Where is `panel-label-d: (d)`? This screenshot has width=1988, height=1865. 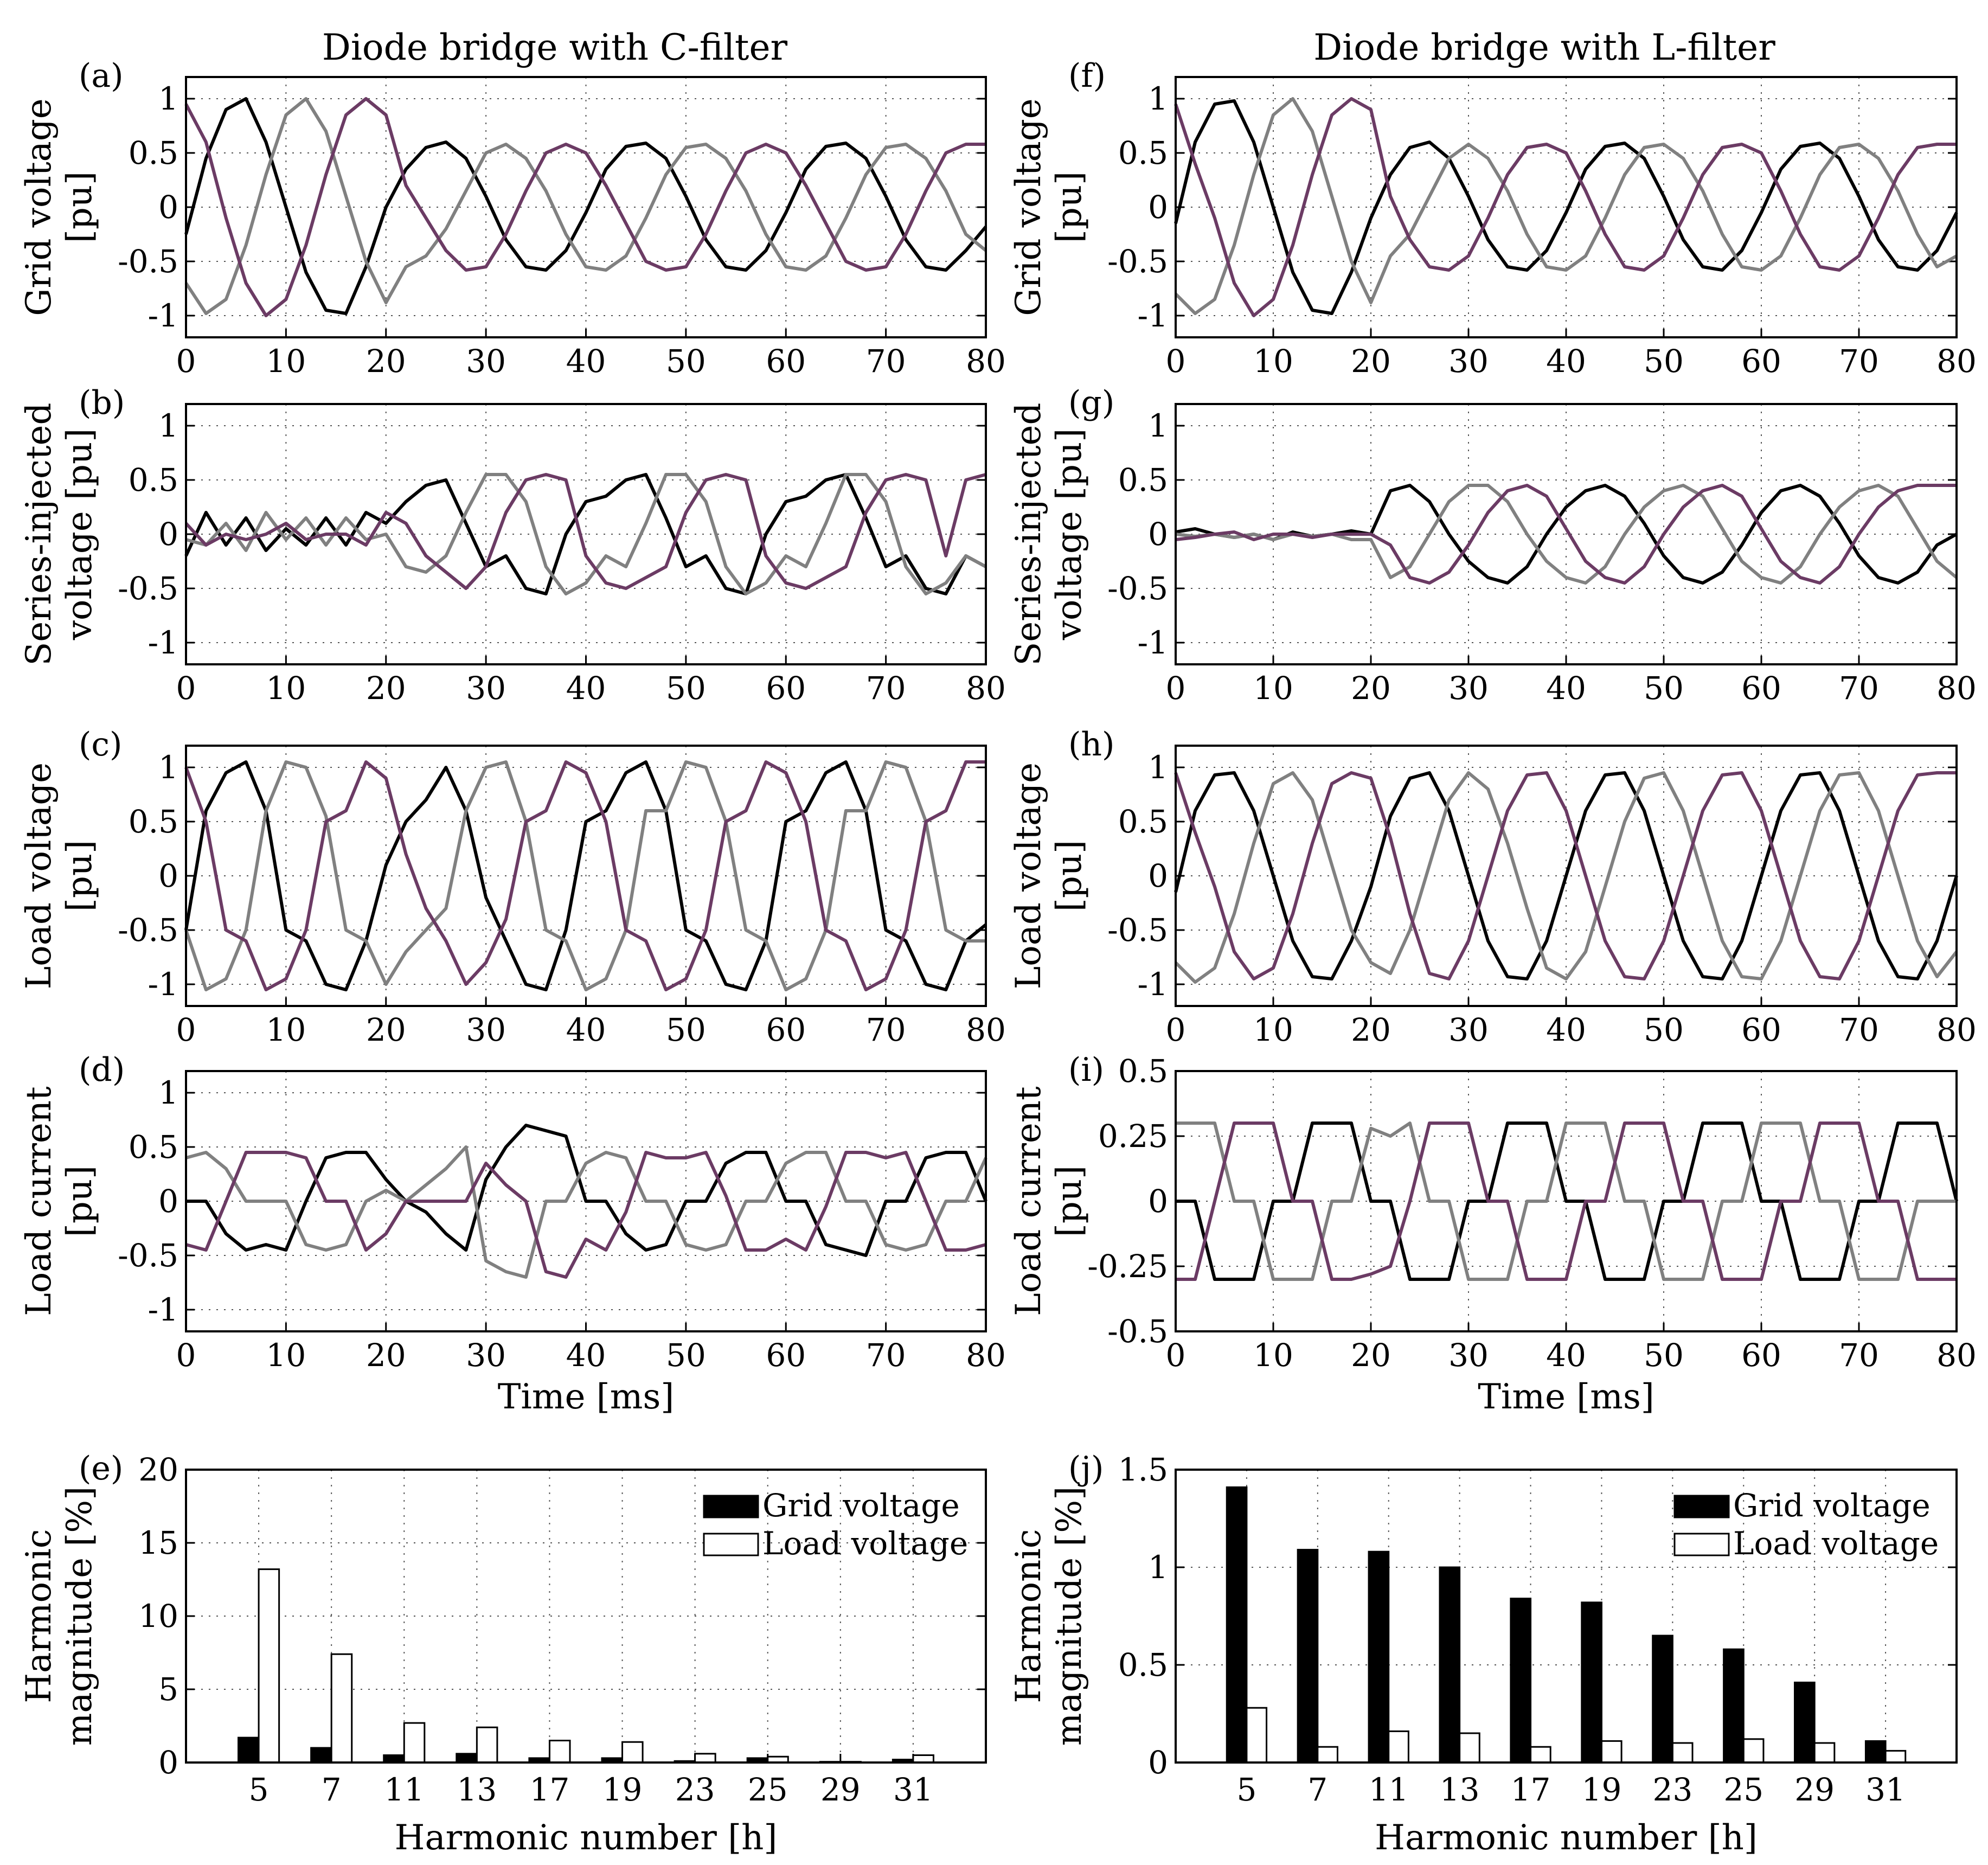
panel-label-d: (d) is located at coordinates (102, 1070).